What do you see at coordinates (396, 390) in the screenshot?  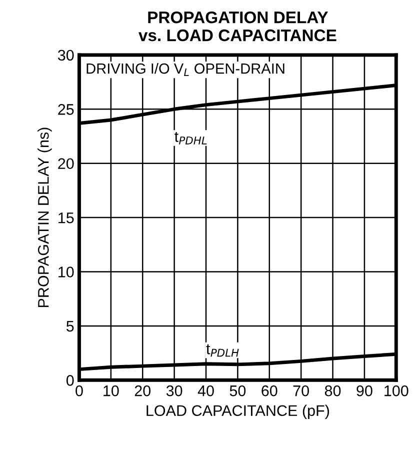 I see `x-tick-label: 100` at bounding box center [396, 390].